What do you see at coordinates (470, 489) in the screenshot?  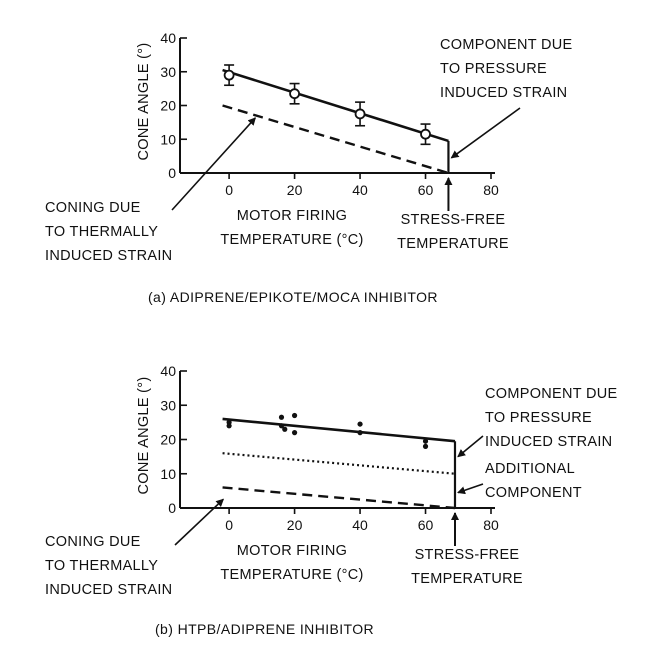 I see `additional-arrow` at bounding box center [470, 489].